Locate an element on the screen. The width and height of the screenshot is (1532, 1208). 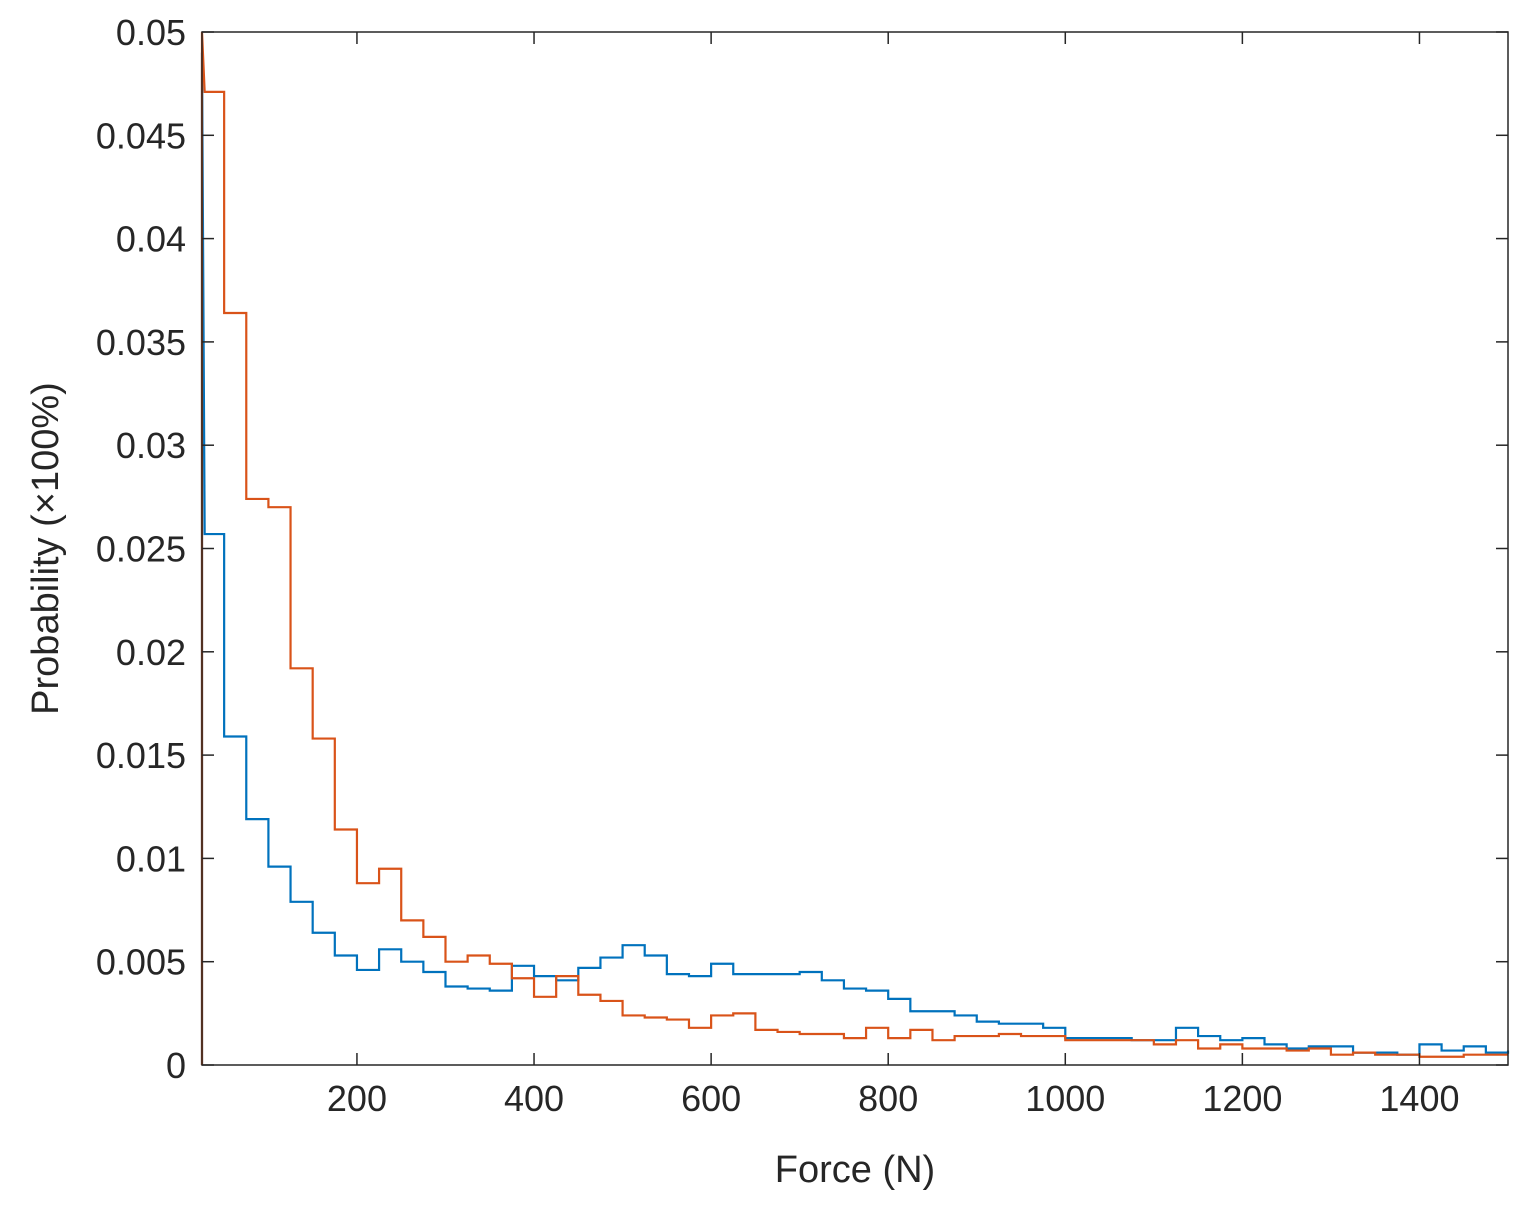
x-tick-labels: 200 400 600 800 1000 1200 1400 is located at coordinates (893, 1098).